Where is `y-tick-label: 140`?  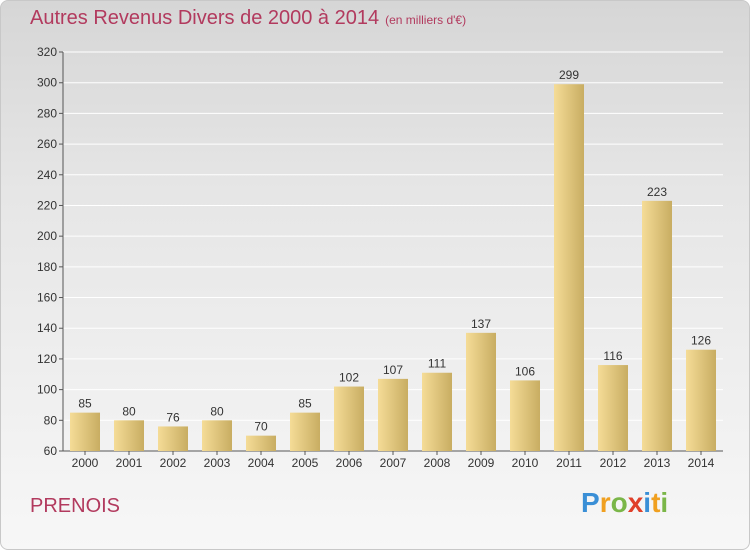
y-tick-label: 140 is located at coordinates (47, 328).